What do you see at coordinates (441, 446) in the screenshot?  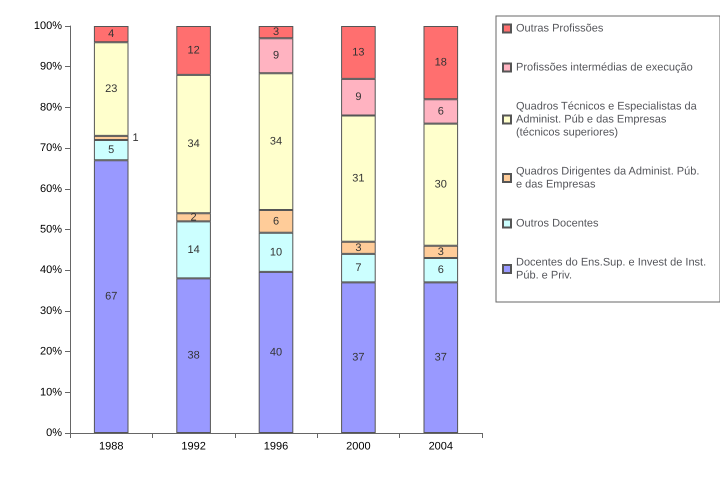 I see `x-tick-label: 2004` at bounding box center [441, 446].